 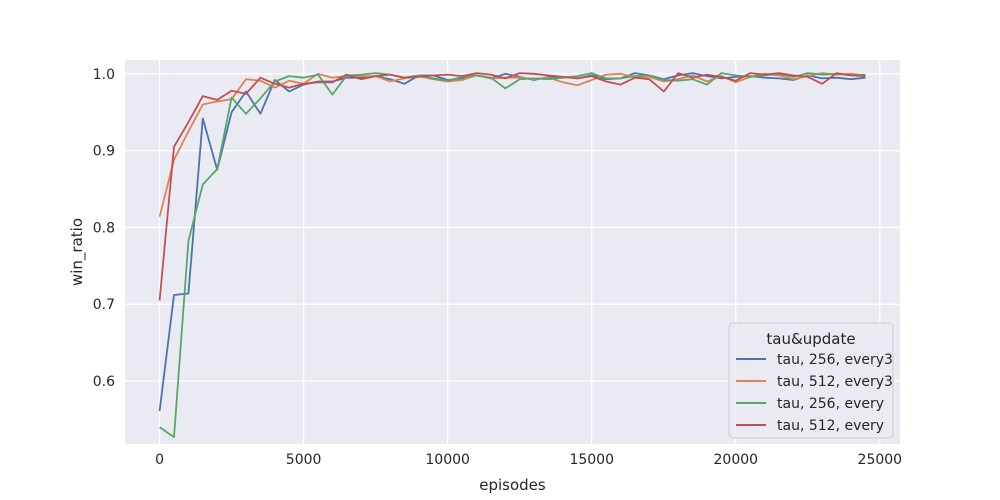 I want to click on y-axis-label: win_ratio, so click(x=77, y=252).